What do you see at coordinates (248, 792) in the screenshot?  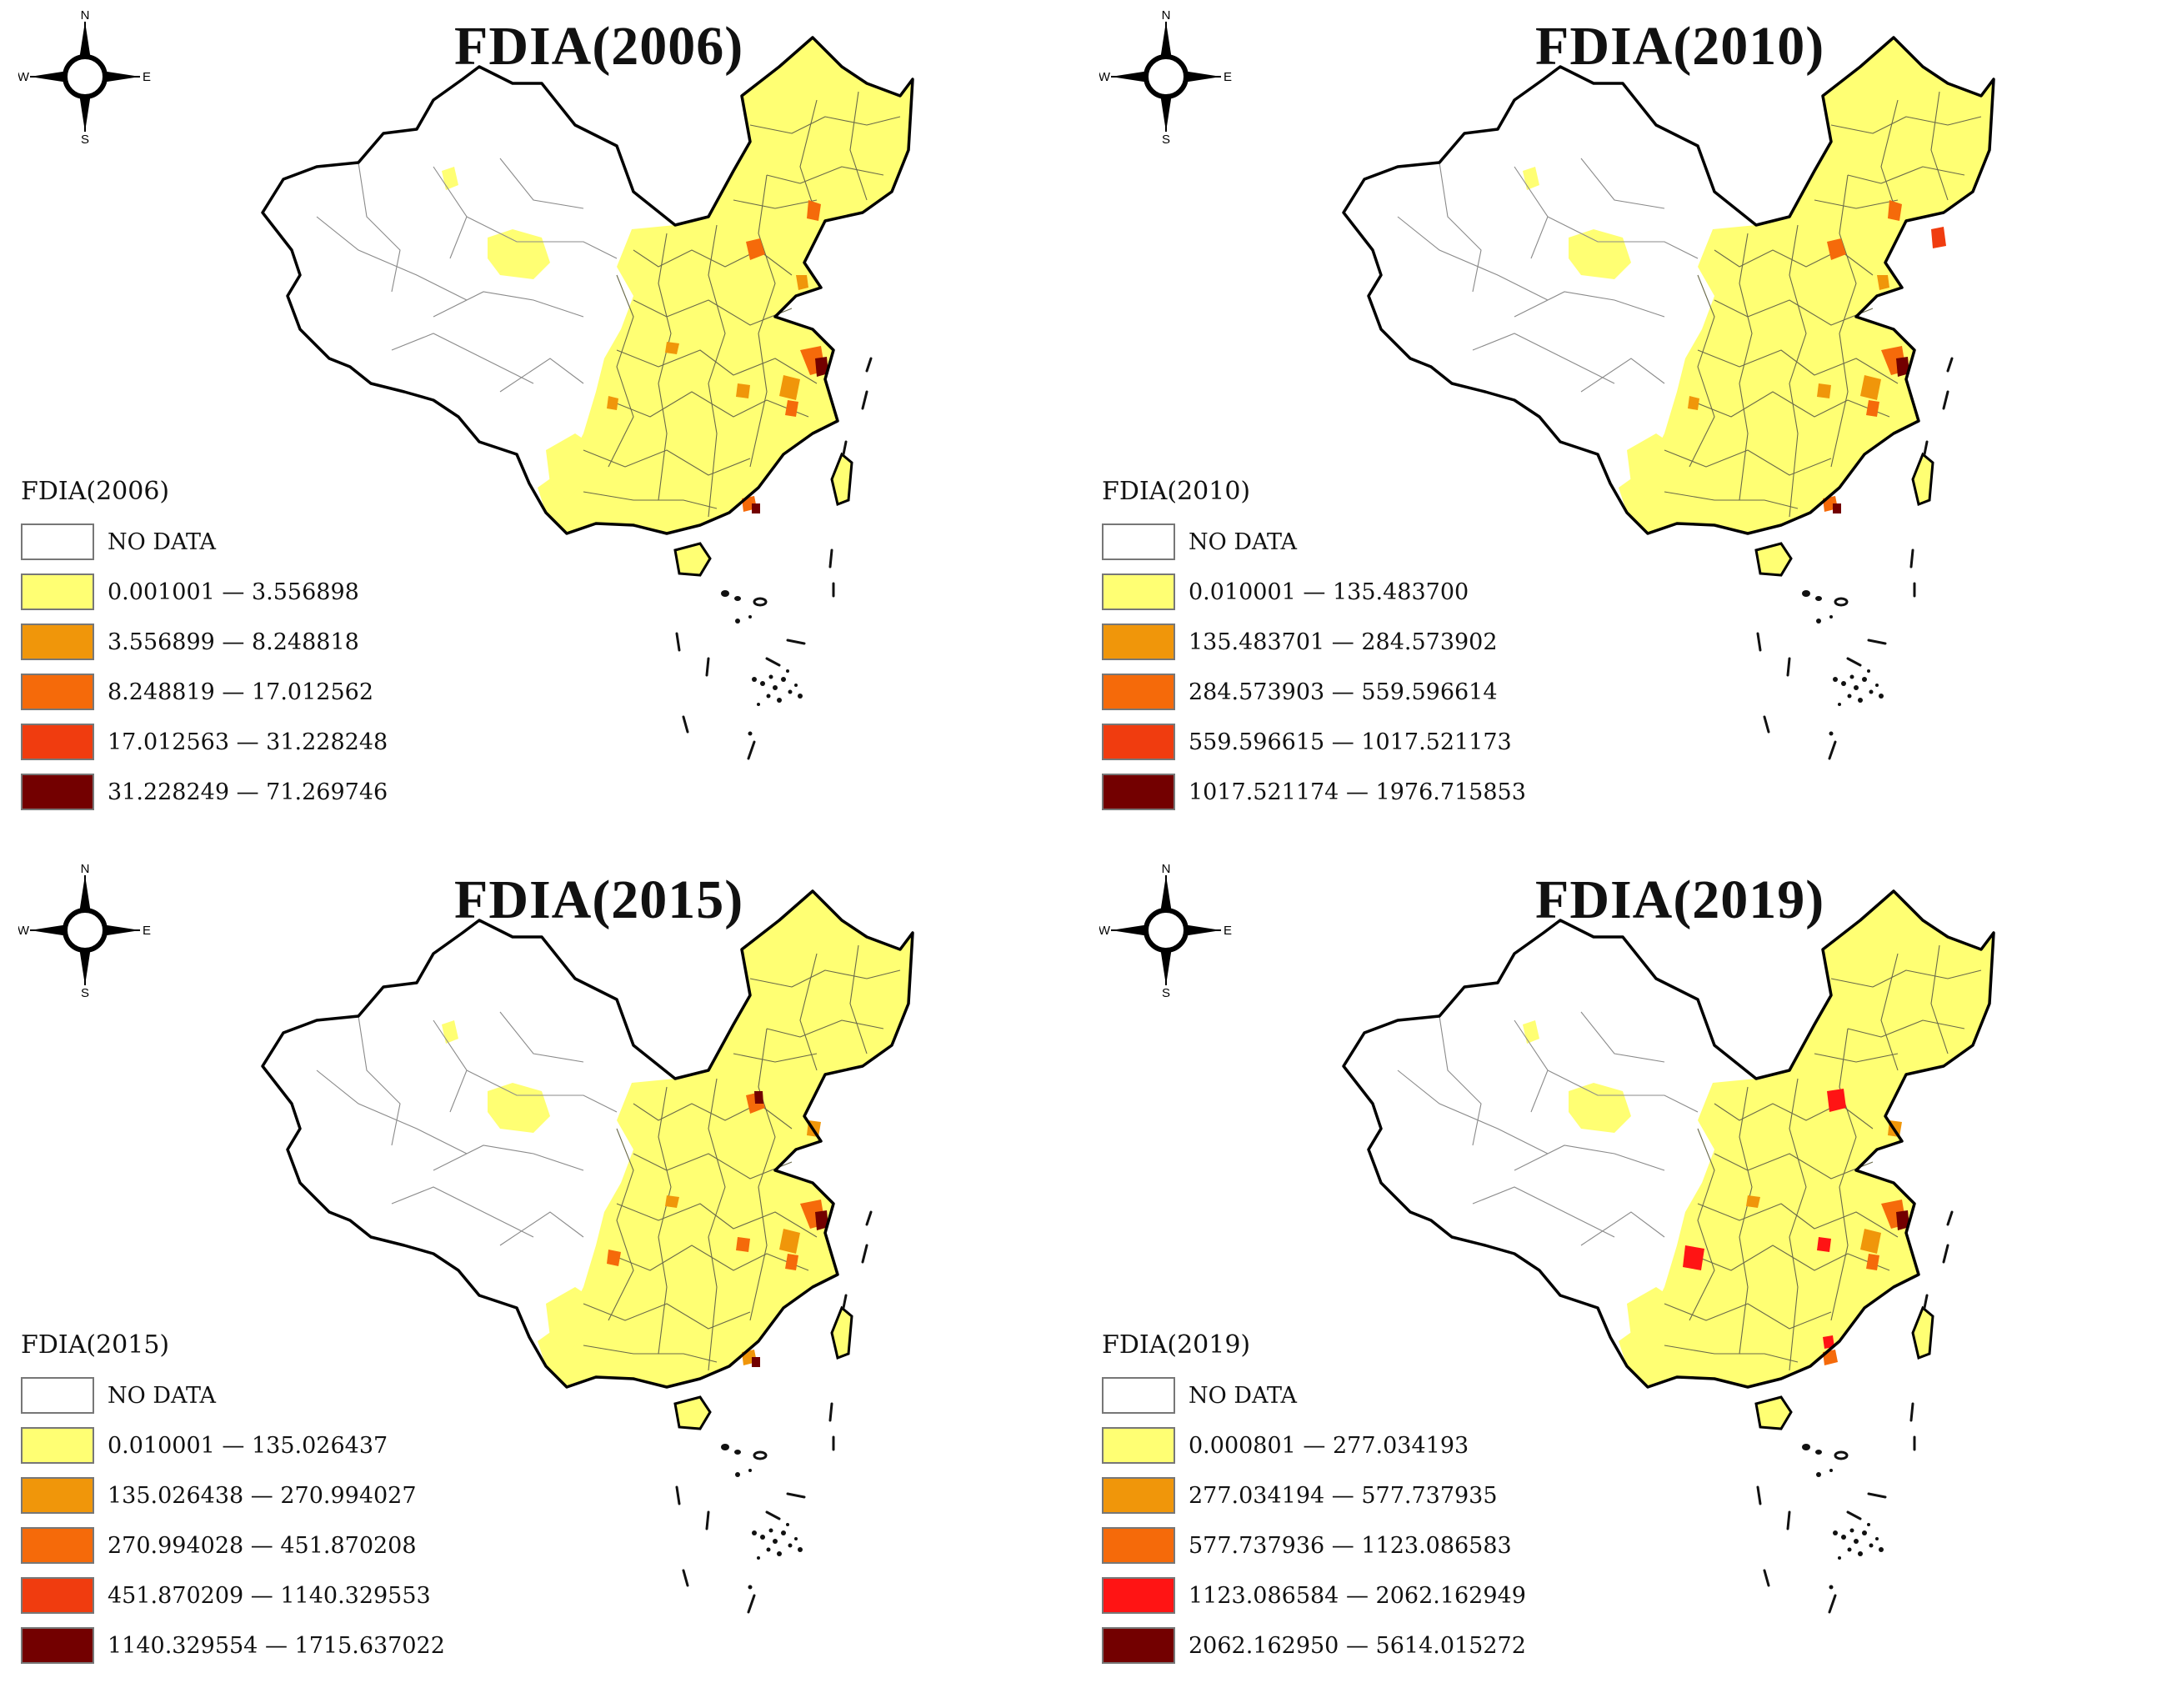 I see `legend-label: 31.228249 — 71.269746` at bounding box center [248, 792].